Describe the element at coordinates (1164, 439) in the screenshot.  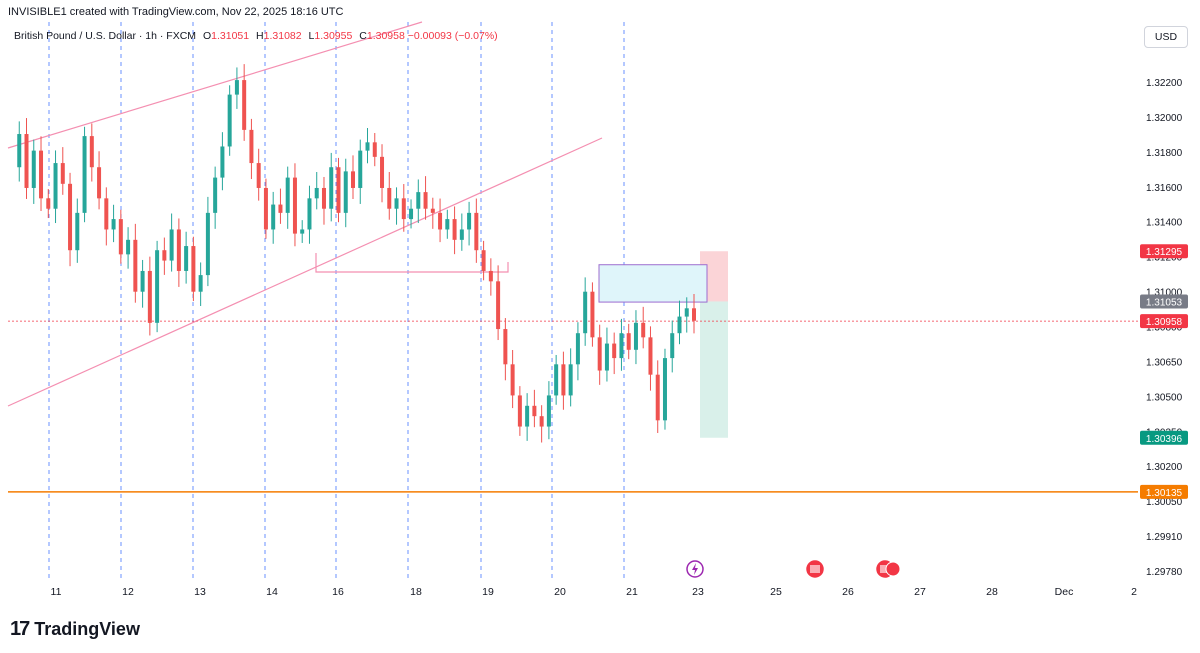
I see `price-tag-label: 1.30396` at that location.